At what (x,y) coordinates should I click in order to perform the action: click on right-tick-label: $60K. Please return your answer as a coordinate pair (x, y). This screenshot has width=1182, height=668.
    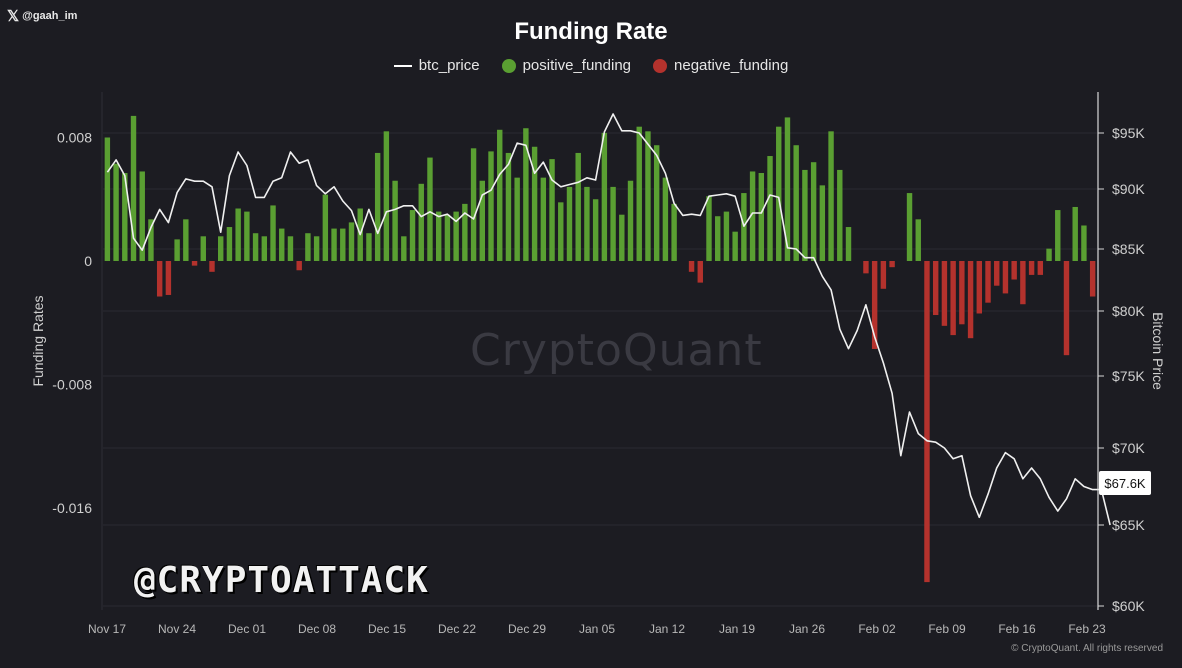
    Looking at the image, I should click on (1128, 606).